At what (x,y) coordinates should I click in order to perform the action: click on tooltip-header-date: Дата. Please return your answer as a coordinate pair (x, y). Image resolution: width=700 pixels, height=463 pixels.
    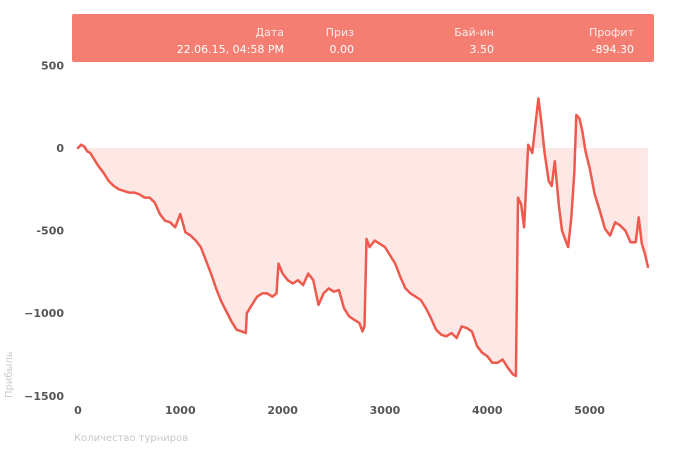
    Looking at the image, I should click on (269, 32).